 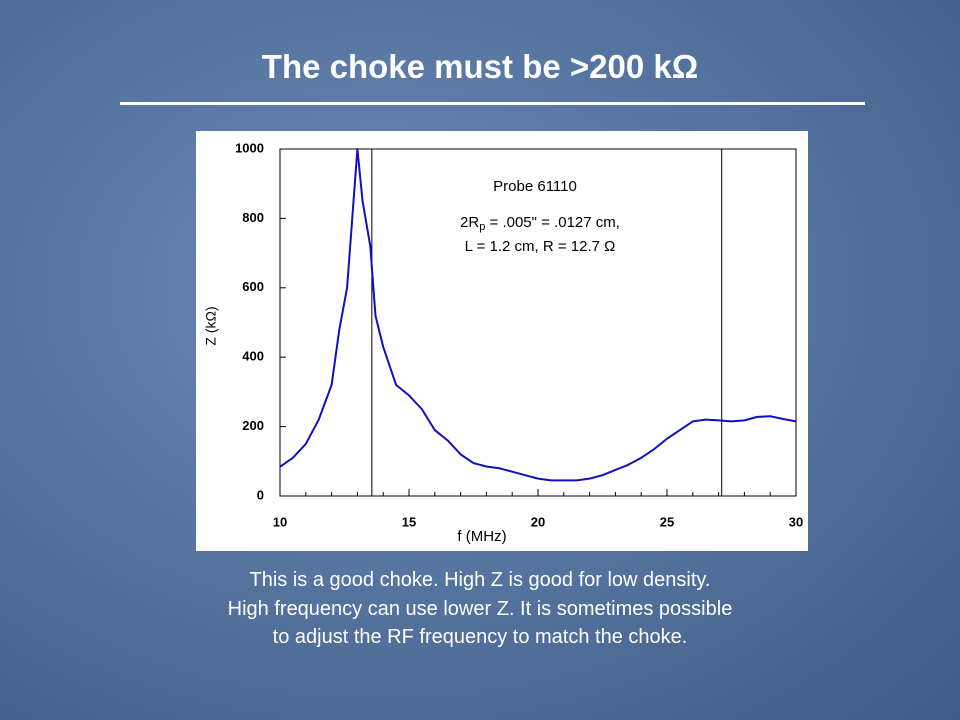 I want to click on annotation-part: = .005" = .0127 cm,, so click(x=552, y=222).